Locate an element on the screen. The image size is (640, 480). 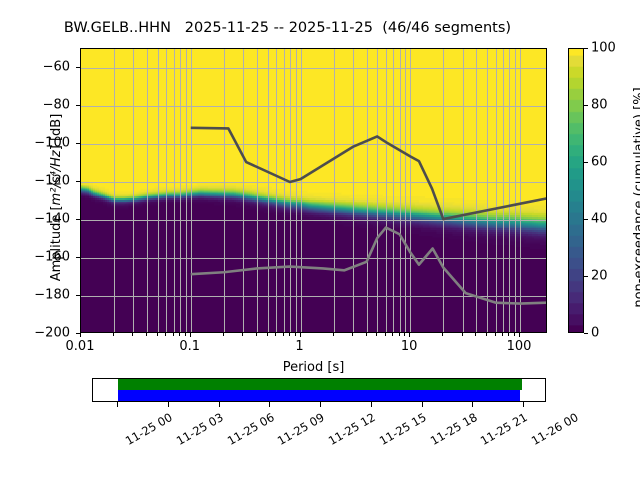
x-tick-label: 1 is located at coordinates (299, 346).